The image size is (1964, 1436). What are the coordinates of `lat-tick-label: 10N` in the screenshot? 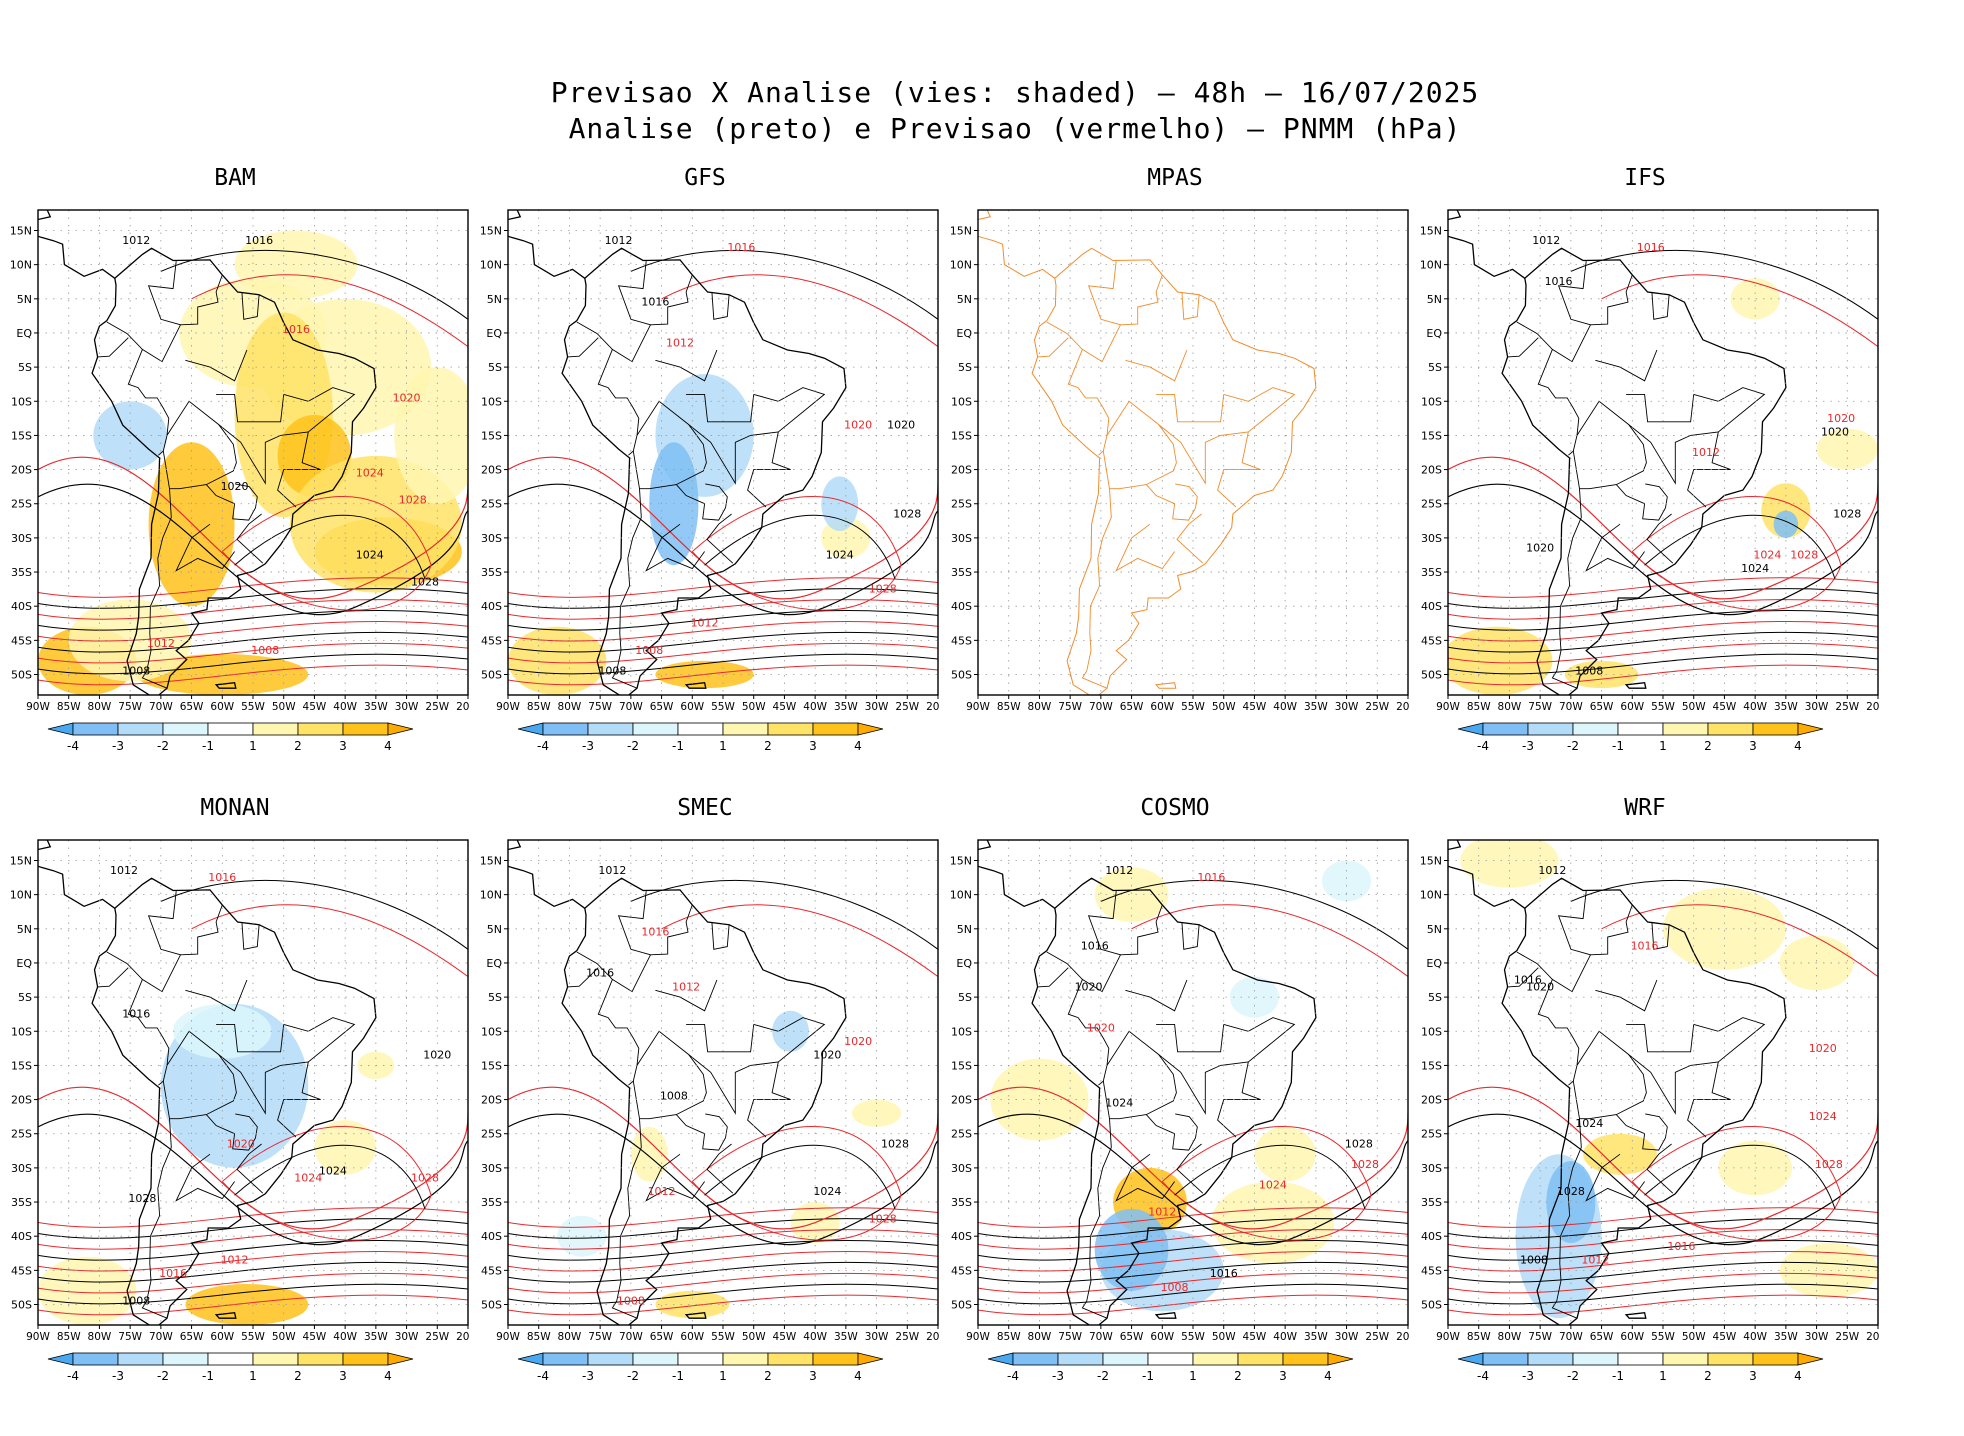 It's located at (21, 265).